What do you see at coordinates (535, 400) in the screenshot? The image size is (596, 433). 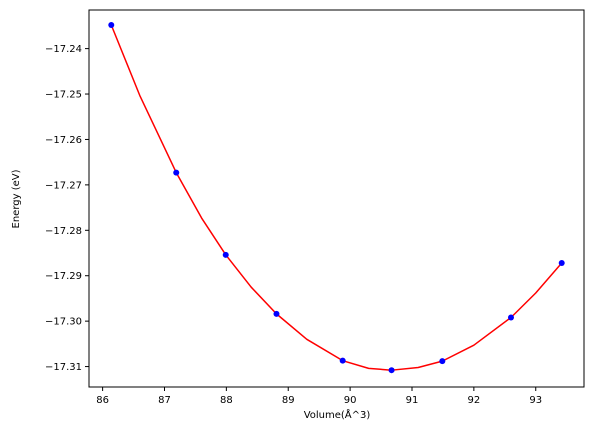 I see `x-tick-label: 93` at bounding box center [535, 400].